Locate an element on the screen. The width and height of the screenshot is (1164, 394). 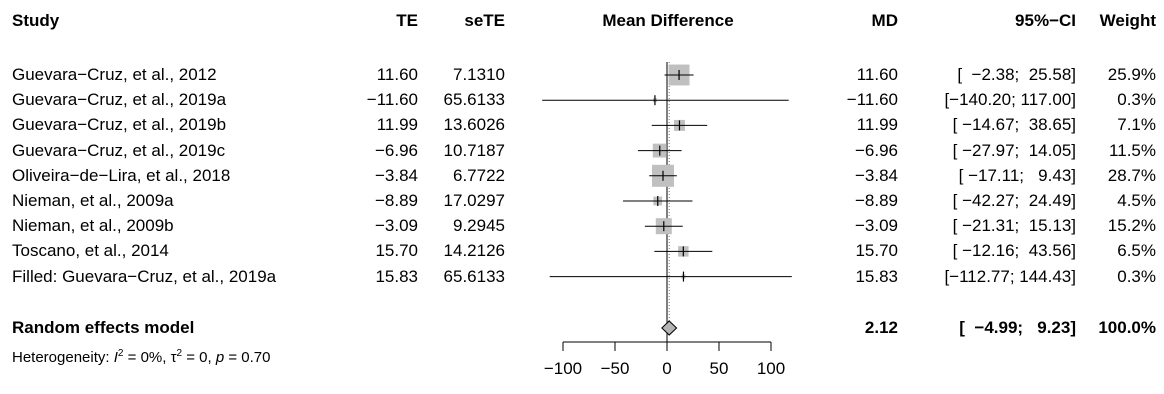
study-name: Guevara−Cruz, et al., 2019b is located at coordinates (119, 124).